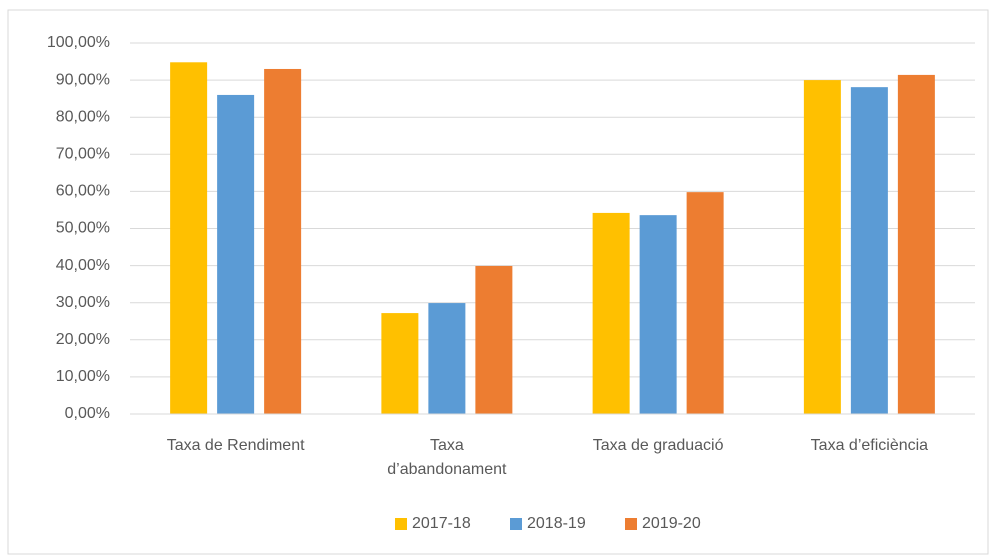 The width and height of the screenshot is (993, 558). Describe the element at coordinates (671, 523) in the screenshot. I see `legend-label: 2019-20` at that location.